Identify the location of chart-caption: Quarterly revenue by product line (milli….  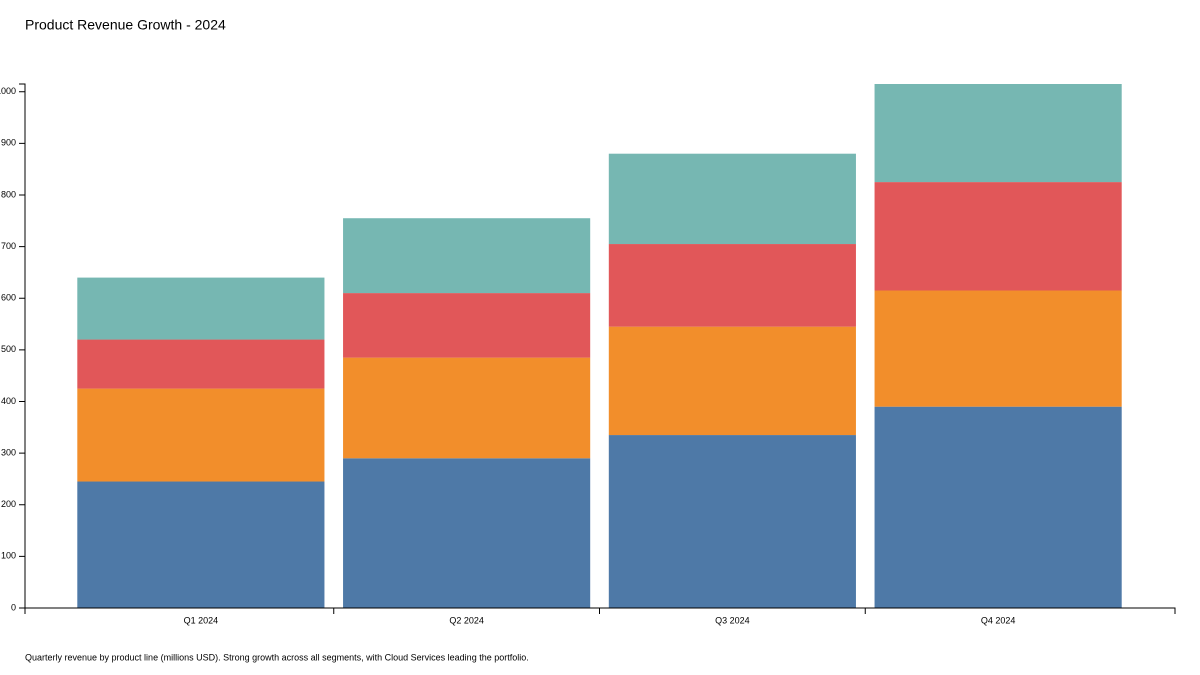
(277, 657).